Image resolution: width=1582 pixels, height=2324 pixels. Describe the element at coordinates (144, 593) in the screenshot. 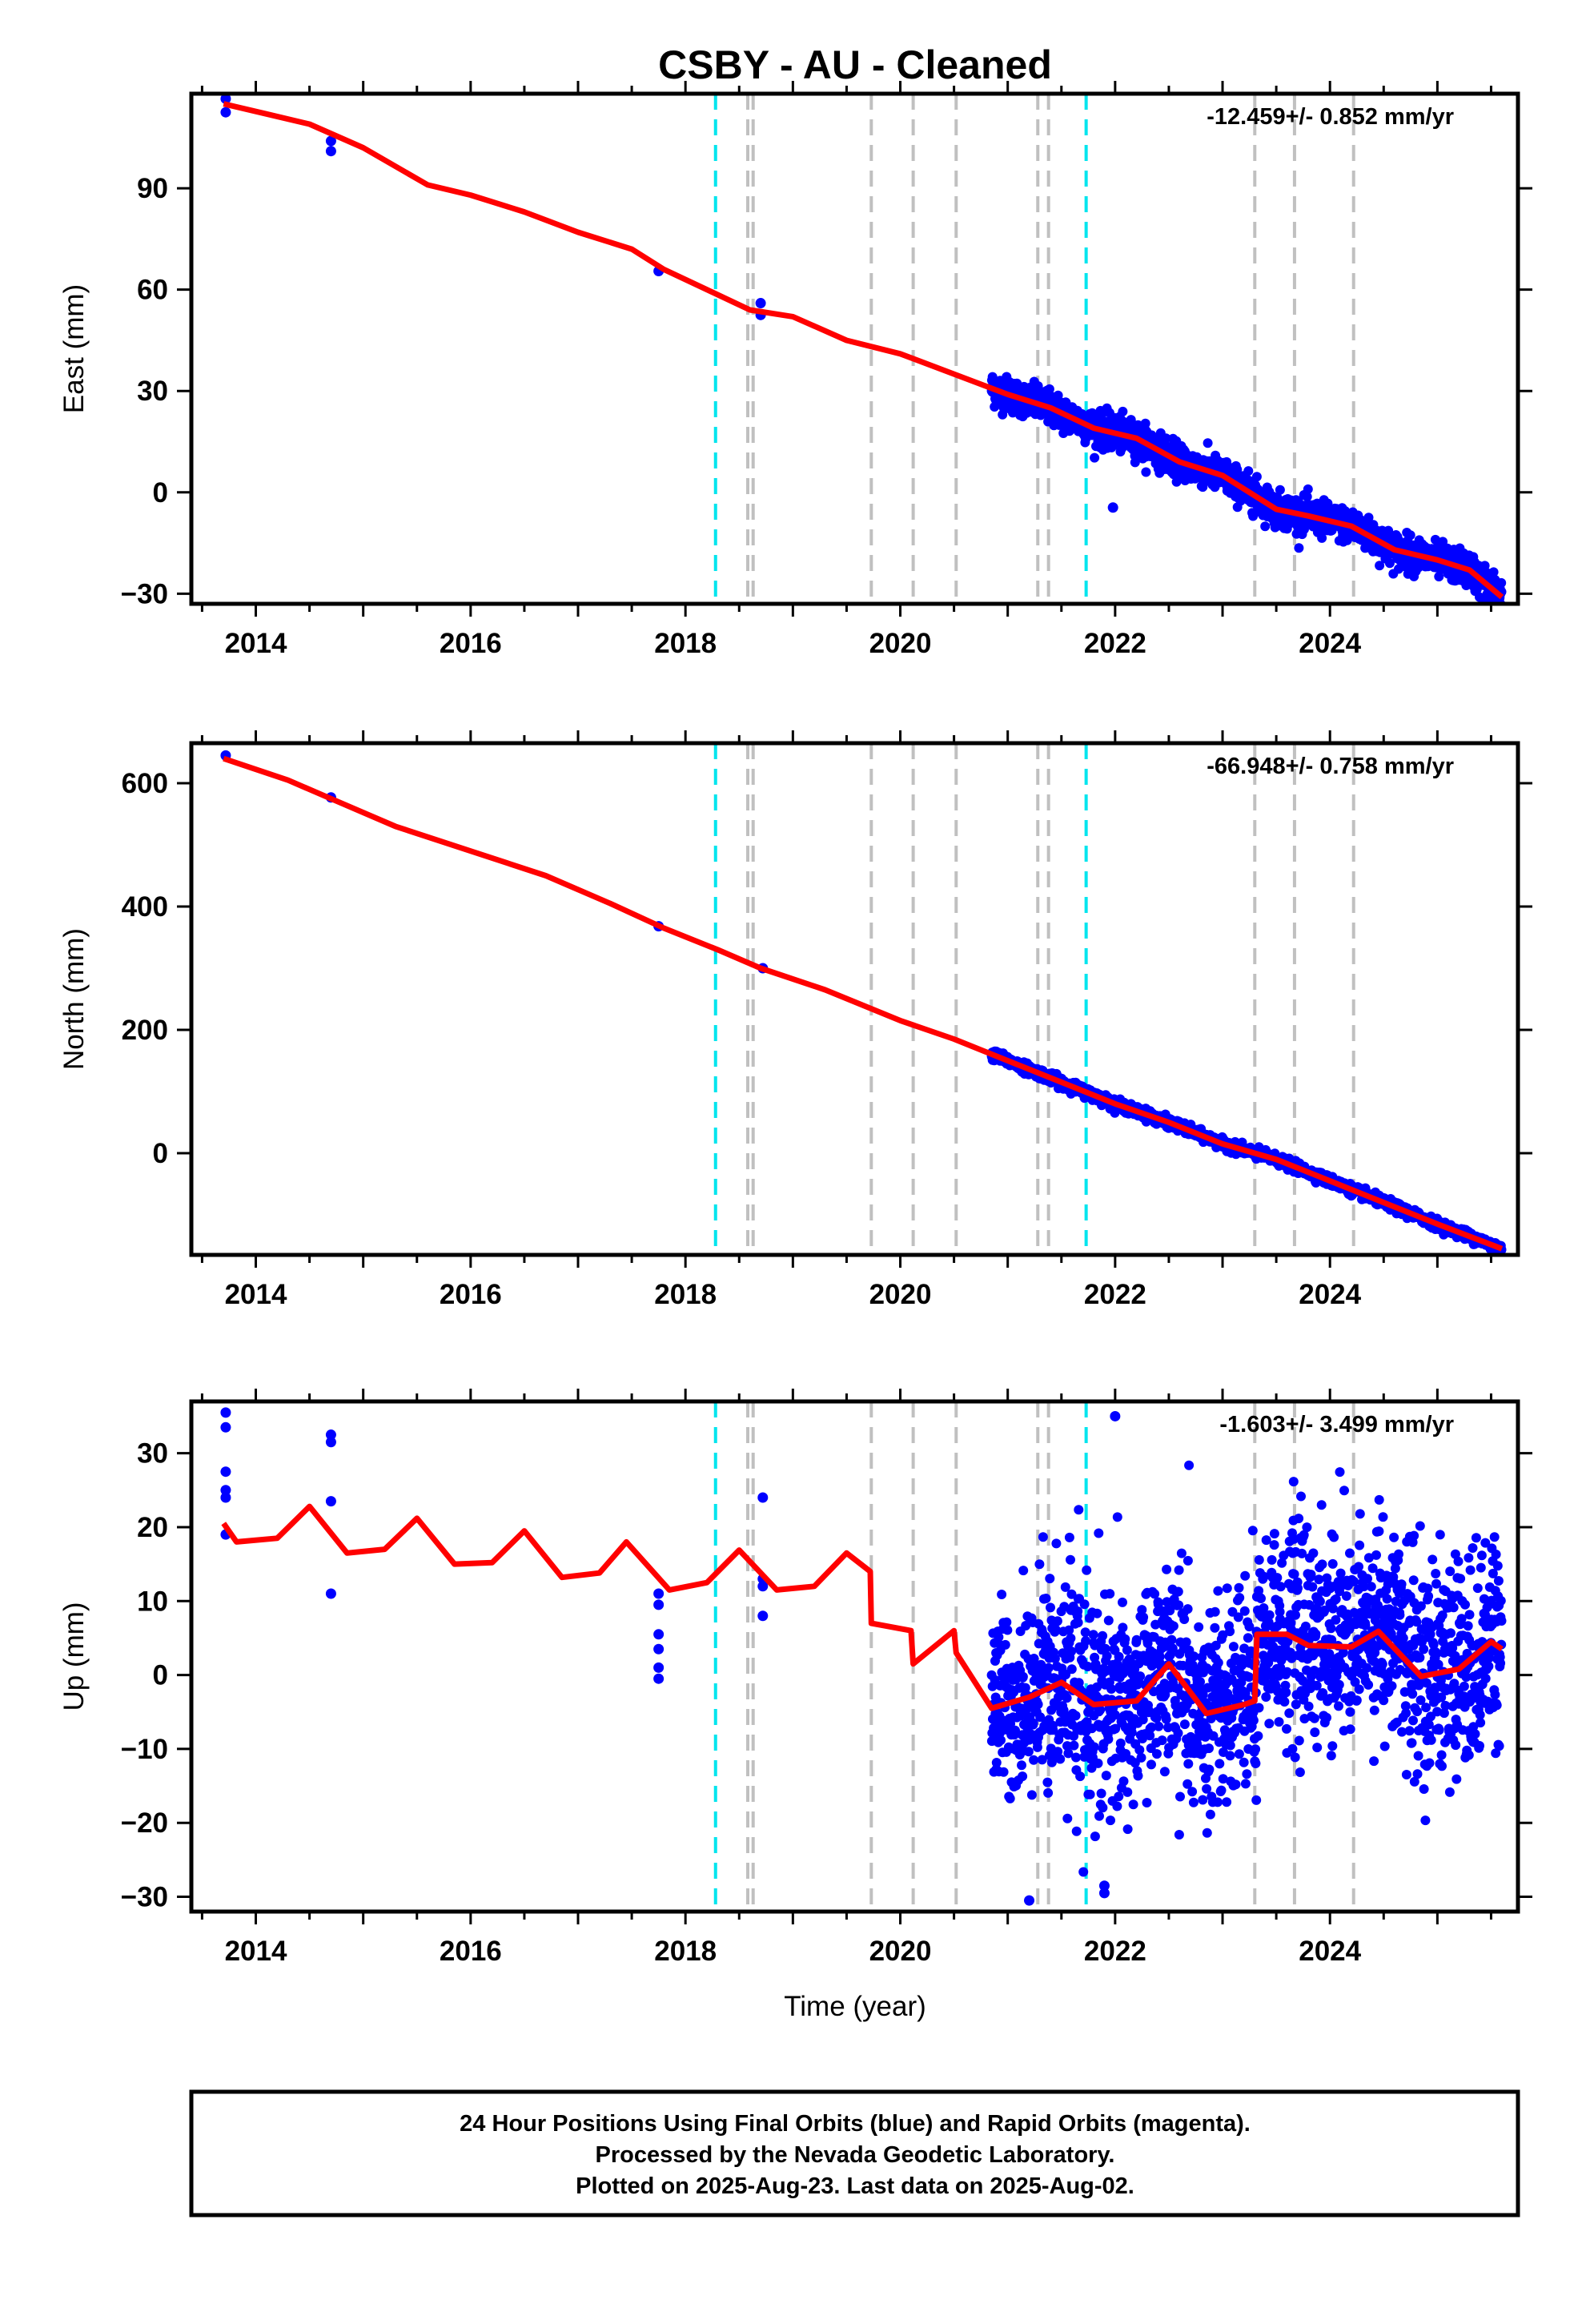

I see `y-tick-label: −30` at that location.